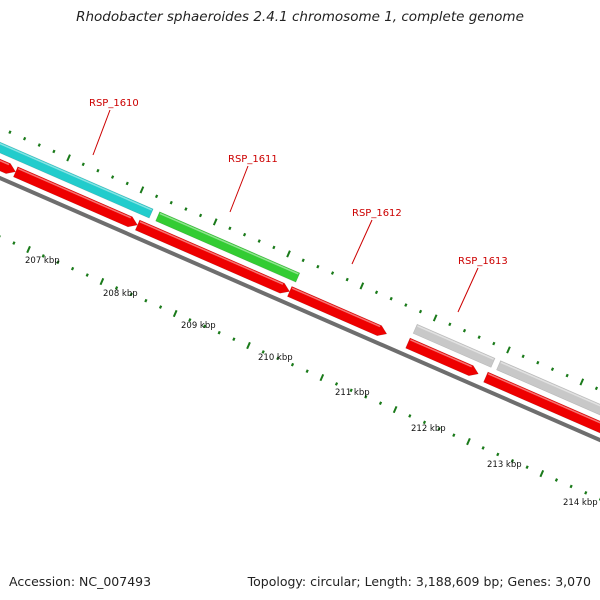 The width and height of the screenshot is (600, 600). I want to click on gene-gray-box, so click(454, 345).